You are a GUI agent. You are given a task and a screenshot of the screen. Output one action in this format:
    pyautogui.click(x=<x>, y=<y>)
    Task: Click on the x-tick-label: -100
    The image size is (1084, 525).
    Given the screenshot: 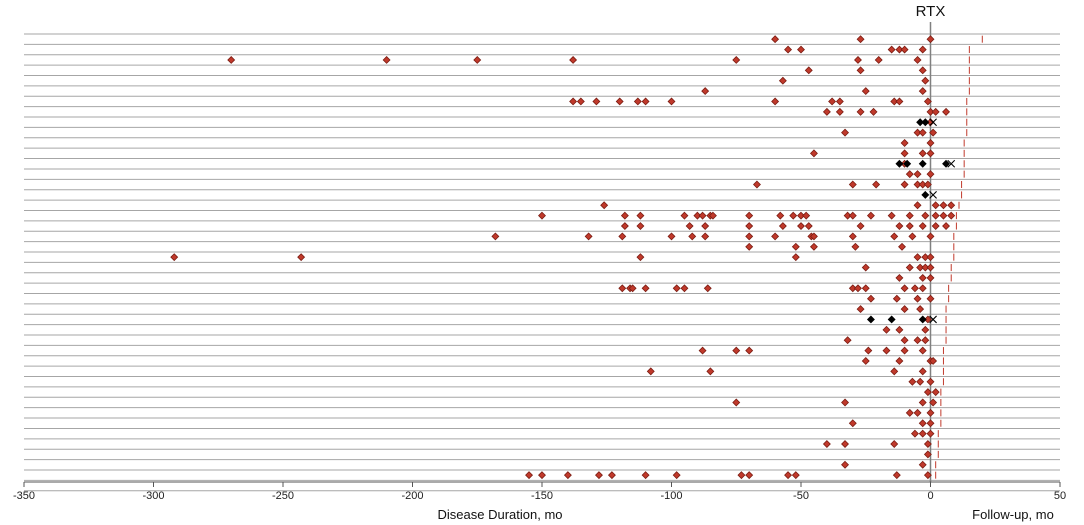 What is the action you would take?
    pyautogui.click(x=671, y=496)
    